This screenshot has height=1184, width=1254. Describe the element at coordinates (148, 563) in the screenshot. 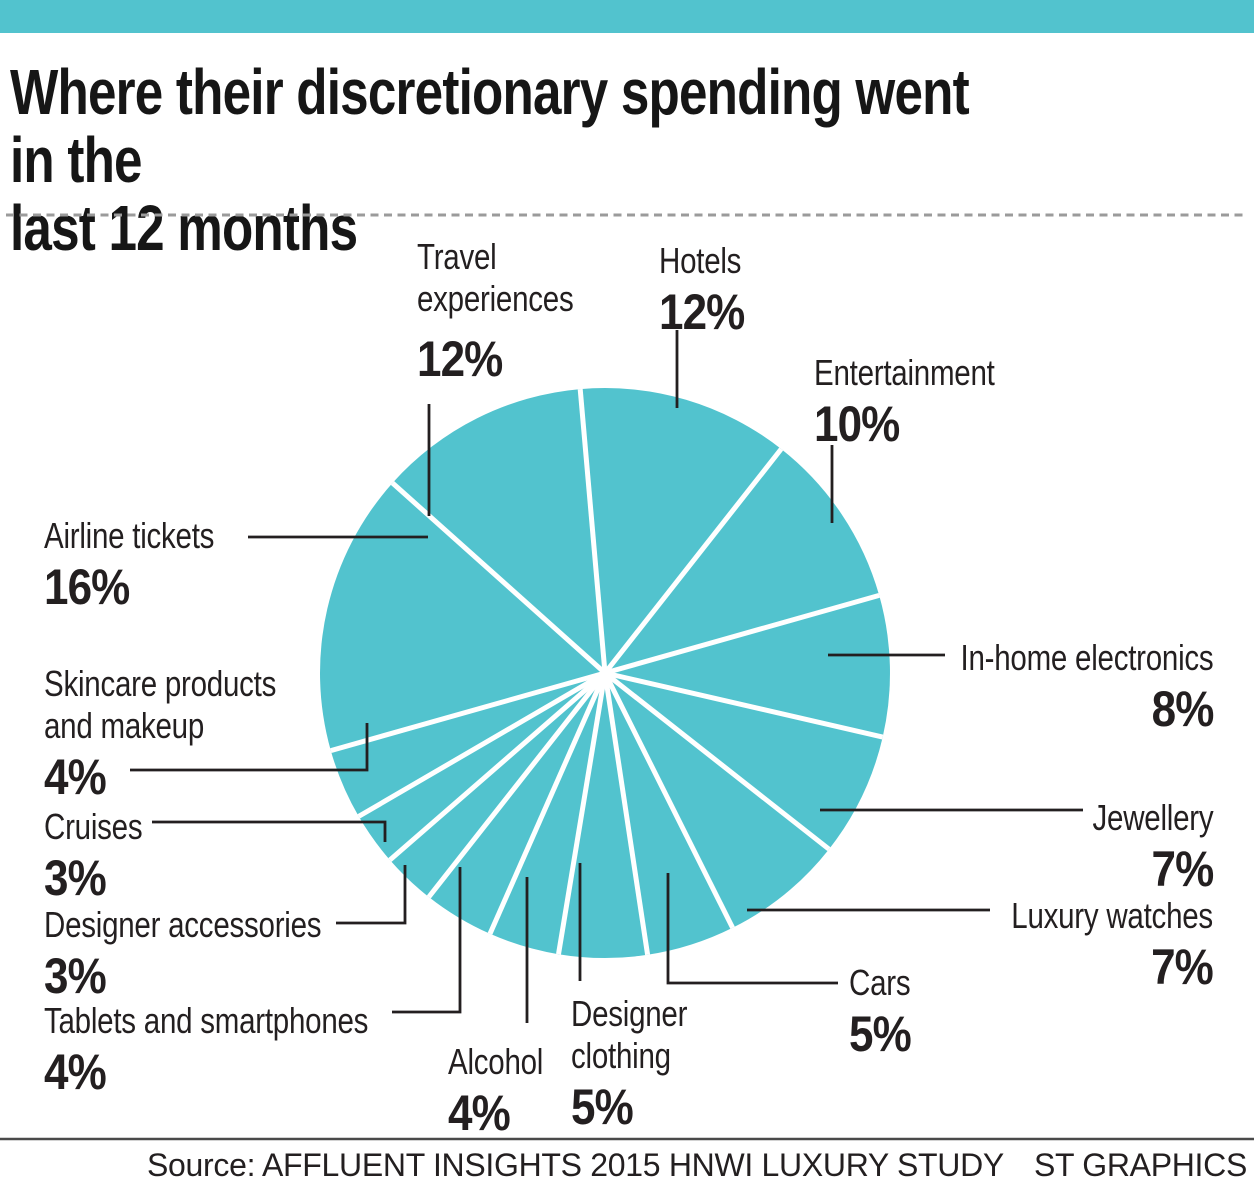

I see `slice-label-airline-tickets: Airline tickets 16%` at that location.